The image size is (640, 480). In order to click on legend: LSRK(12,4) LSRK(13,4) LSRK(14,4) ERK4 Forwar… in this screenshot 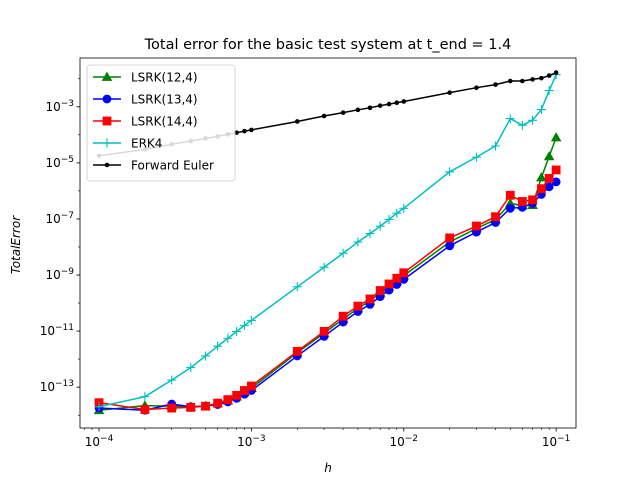, I will do `click(161, 123)`.